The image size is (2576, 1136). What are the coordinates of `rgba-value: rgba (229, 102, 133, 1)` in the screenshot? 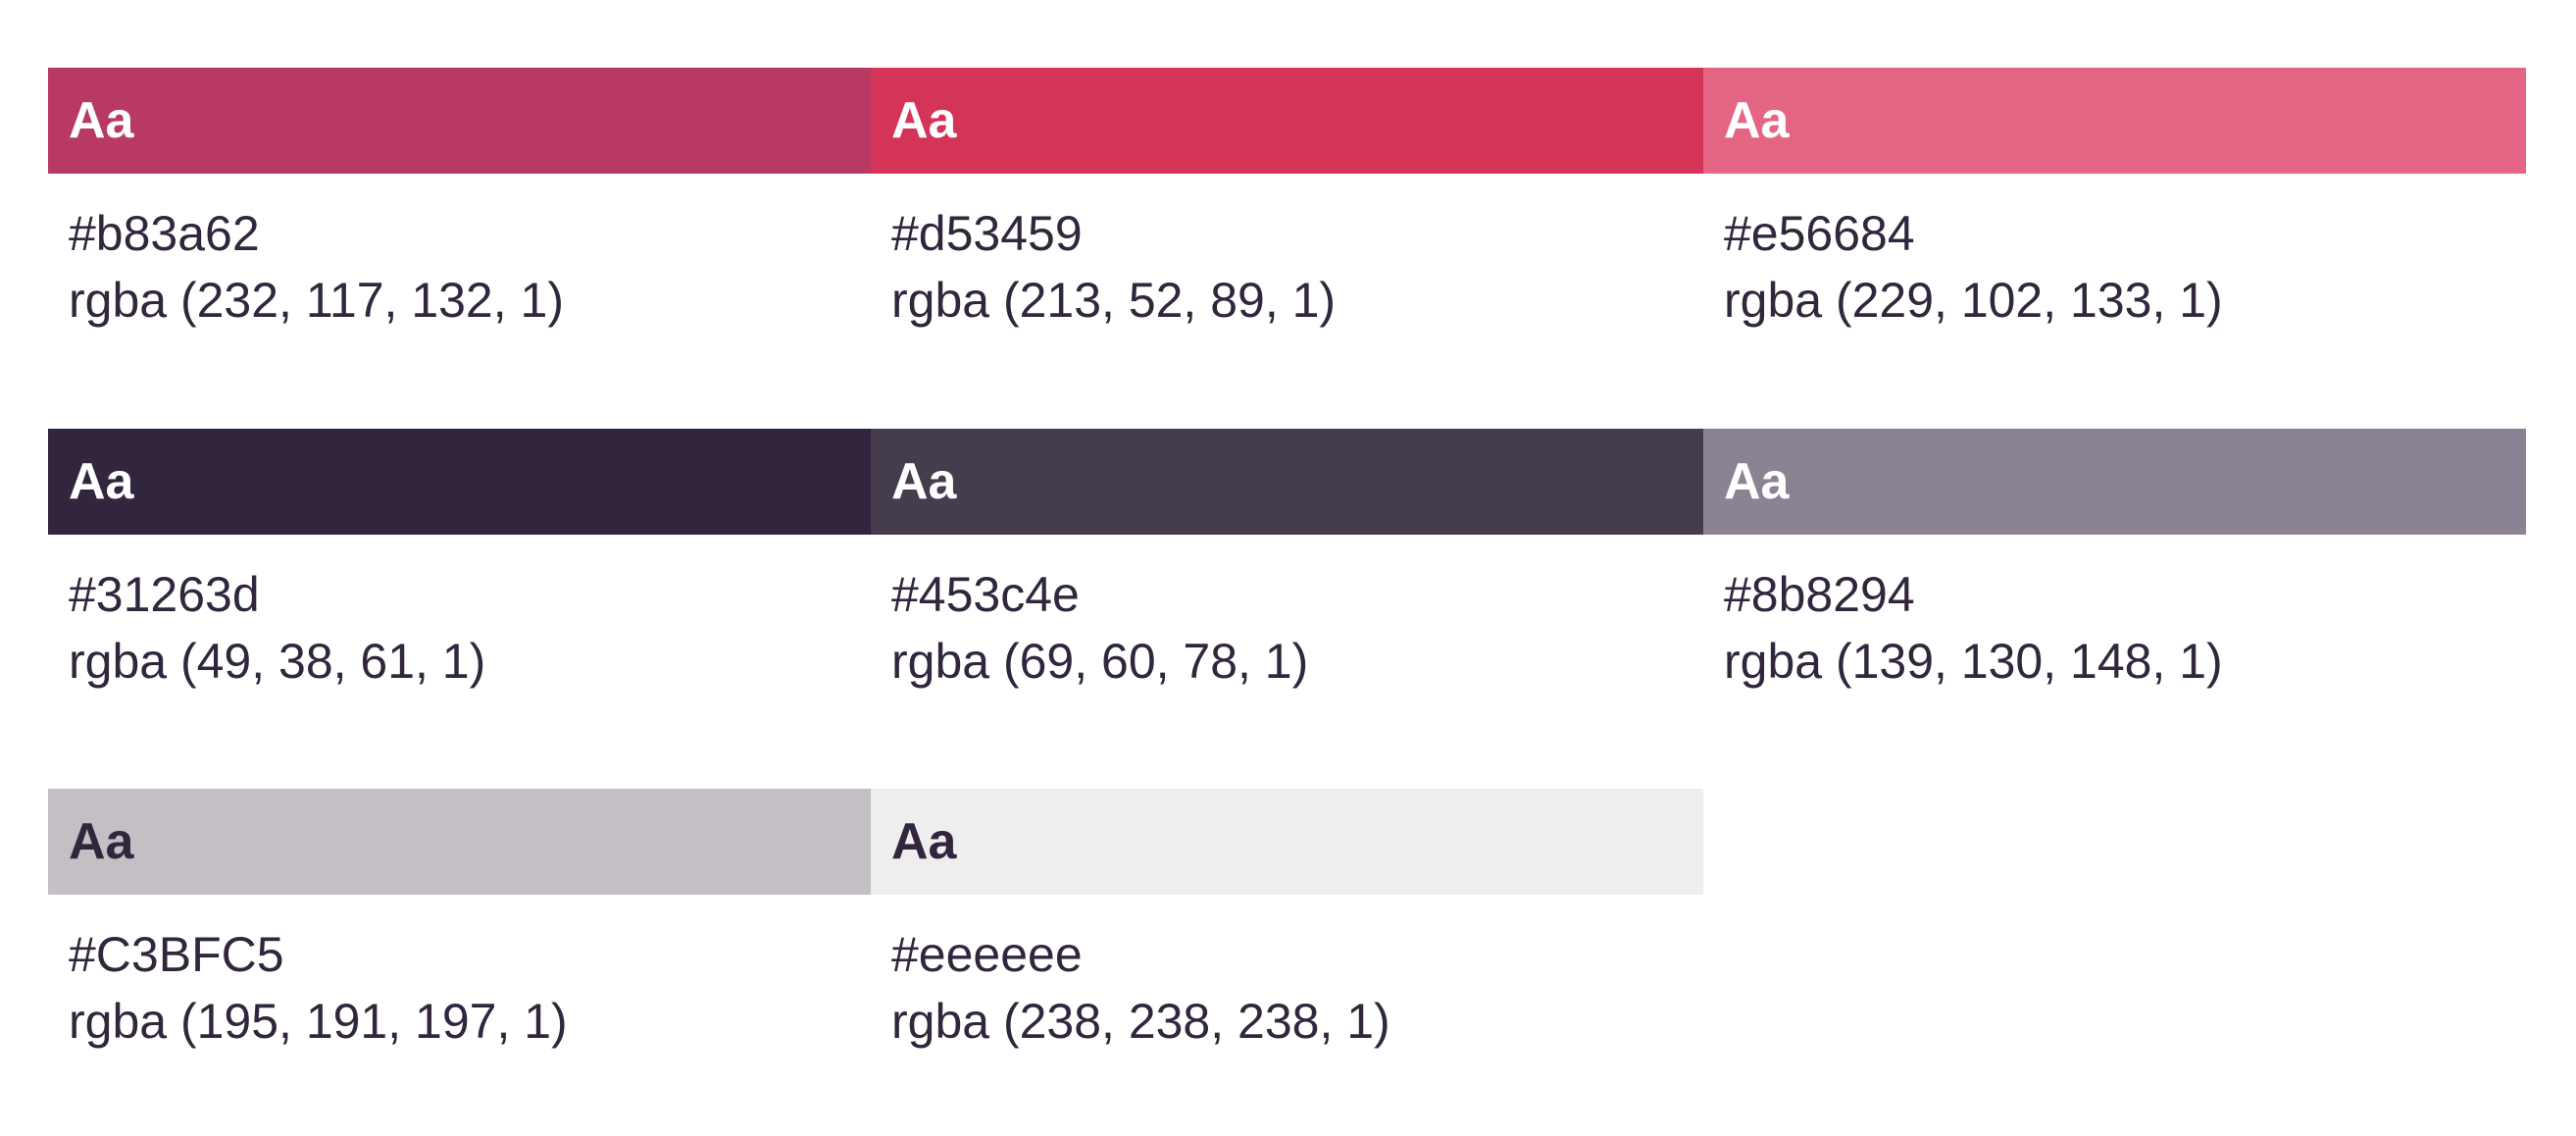 It's located at (1974, 300).